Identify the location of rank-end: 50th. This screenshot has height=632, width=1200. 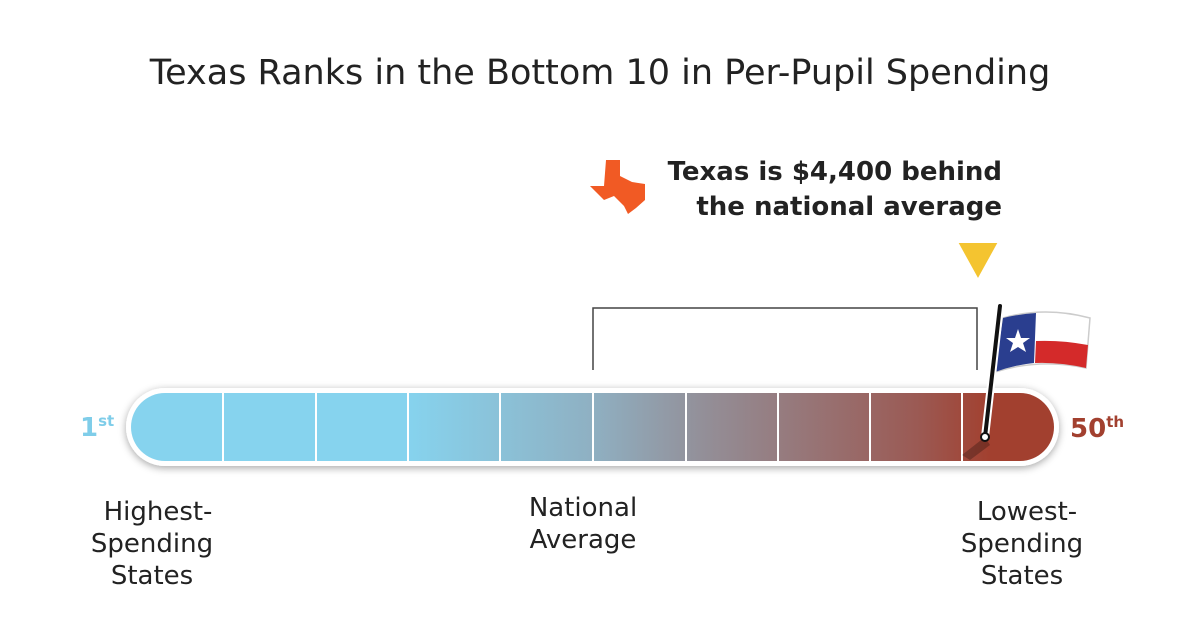
(1097, 428).